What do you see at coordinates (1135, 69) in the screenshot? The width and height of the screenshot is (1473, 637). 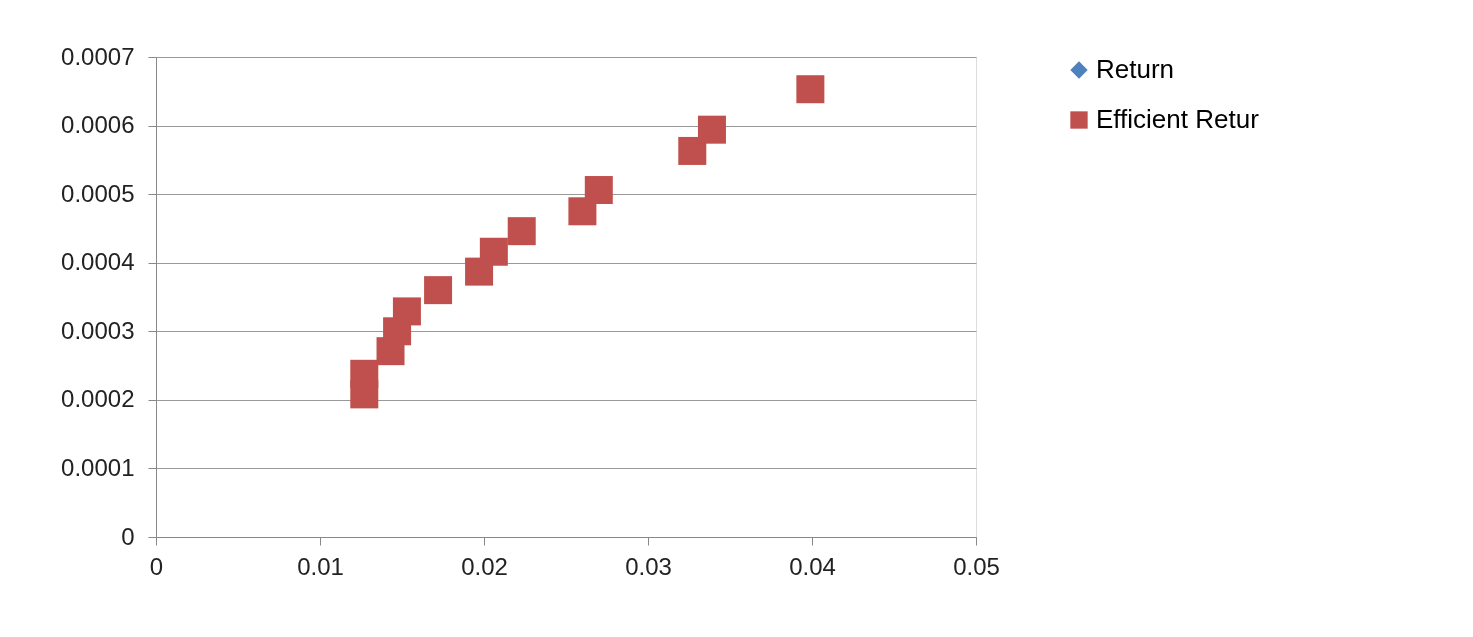 I see `legend-label: Return` at bounding box center [1135, 69].